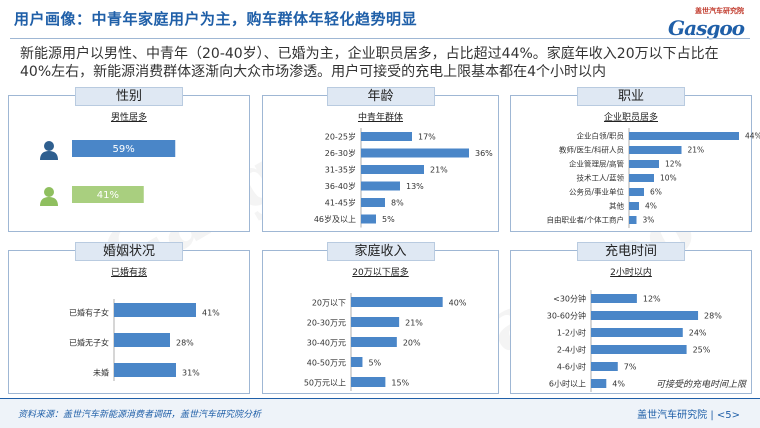 This screenshot has width=760, height=428. I want to click on panel-title: 性别, so click(129, 96).